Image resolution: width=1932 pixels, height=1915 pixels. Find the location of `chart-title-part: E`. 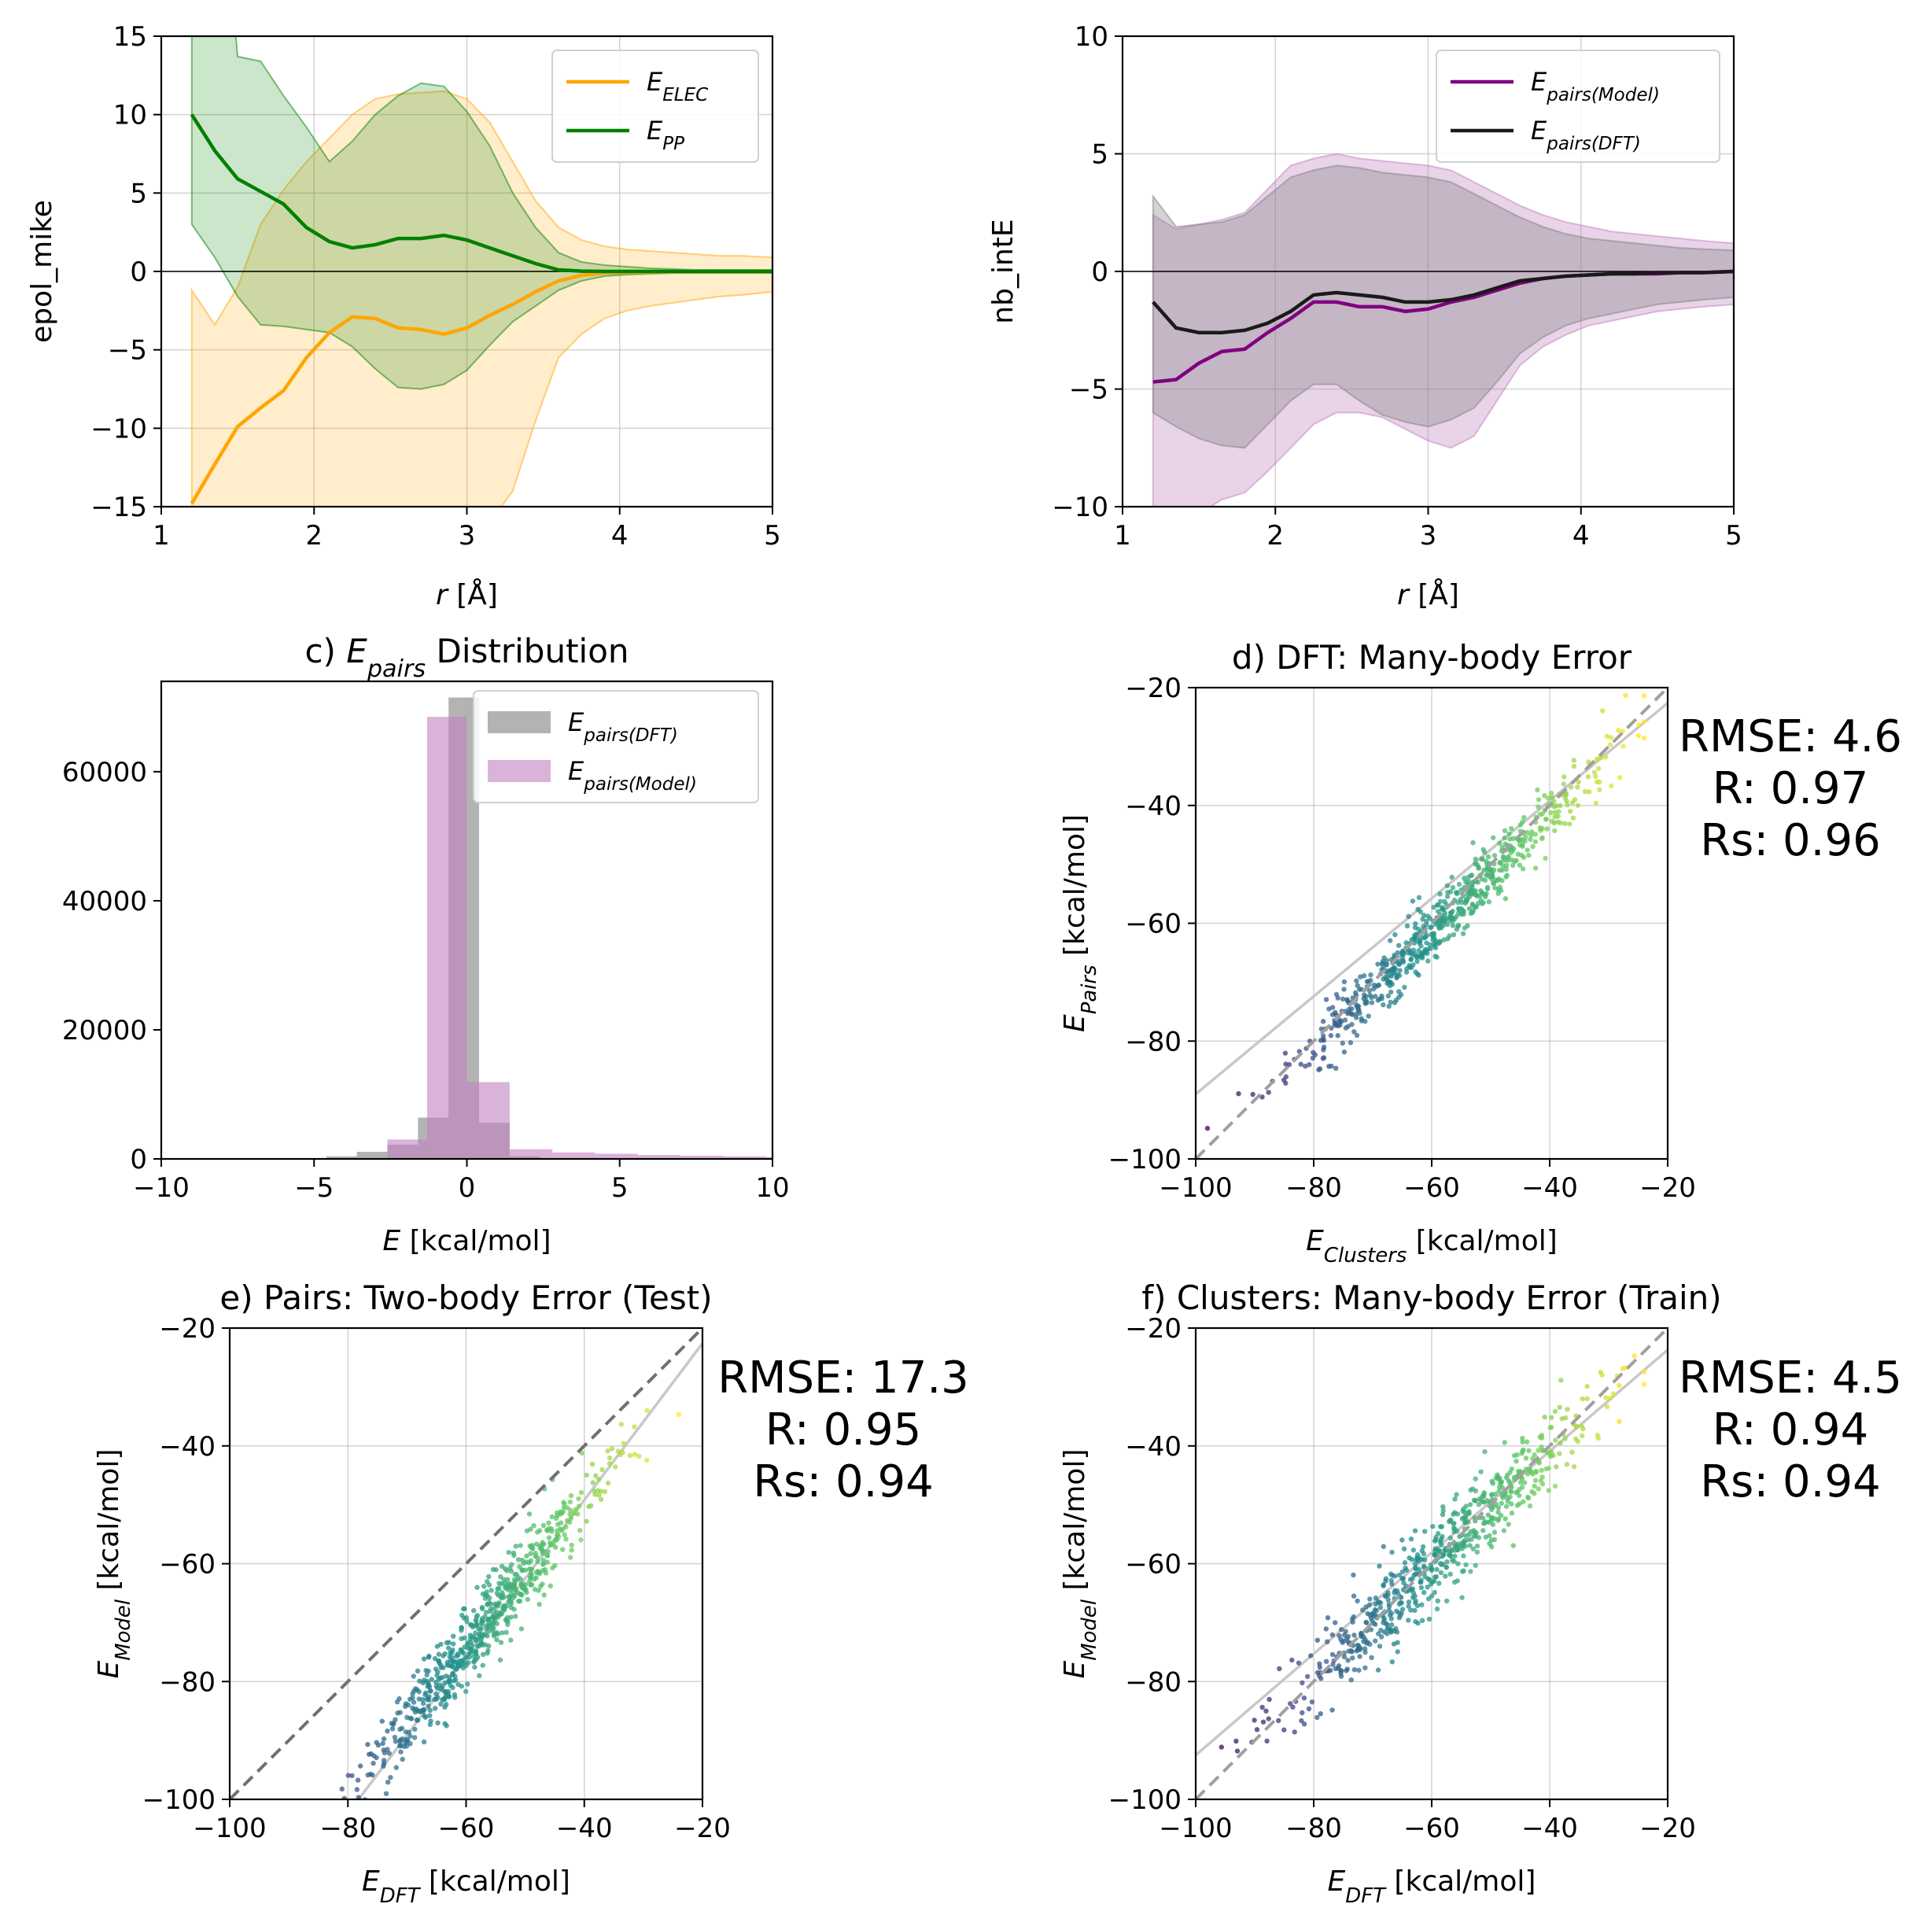

chart-title-part: E is located at coordinates (356, 651).